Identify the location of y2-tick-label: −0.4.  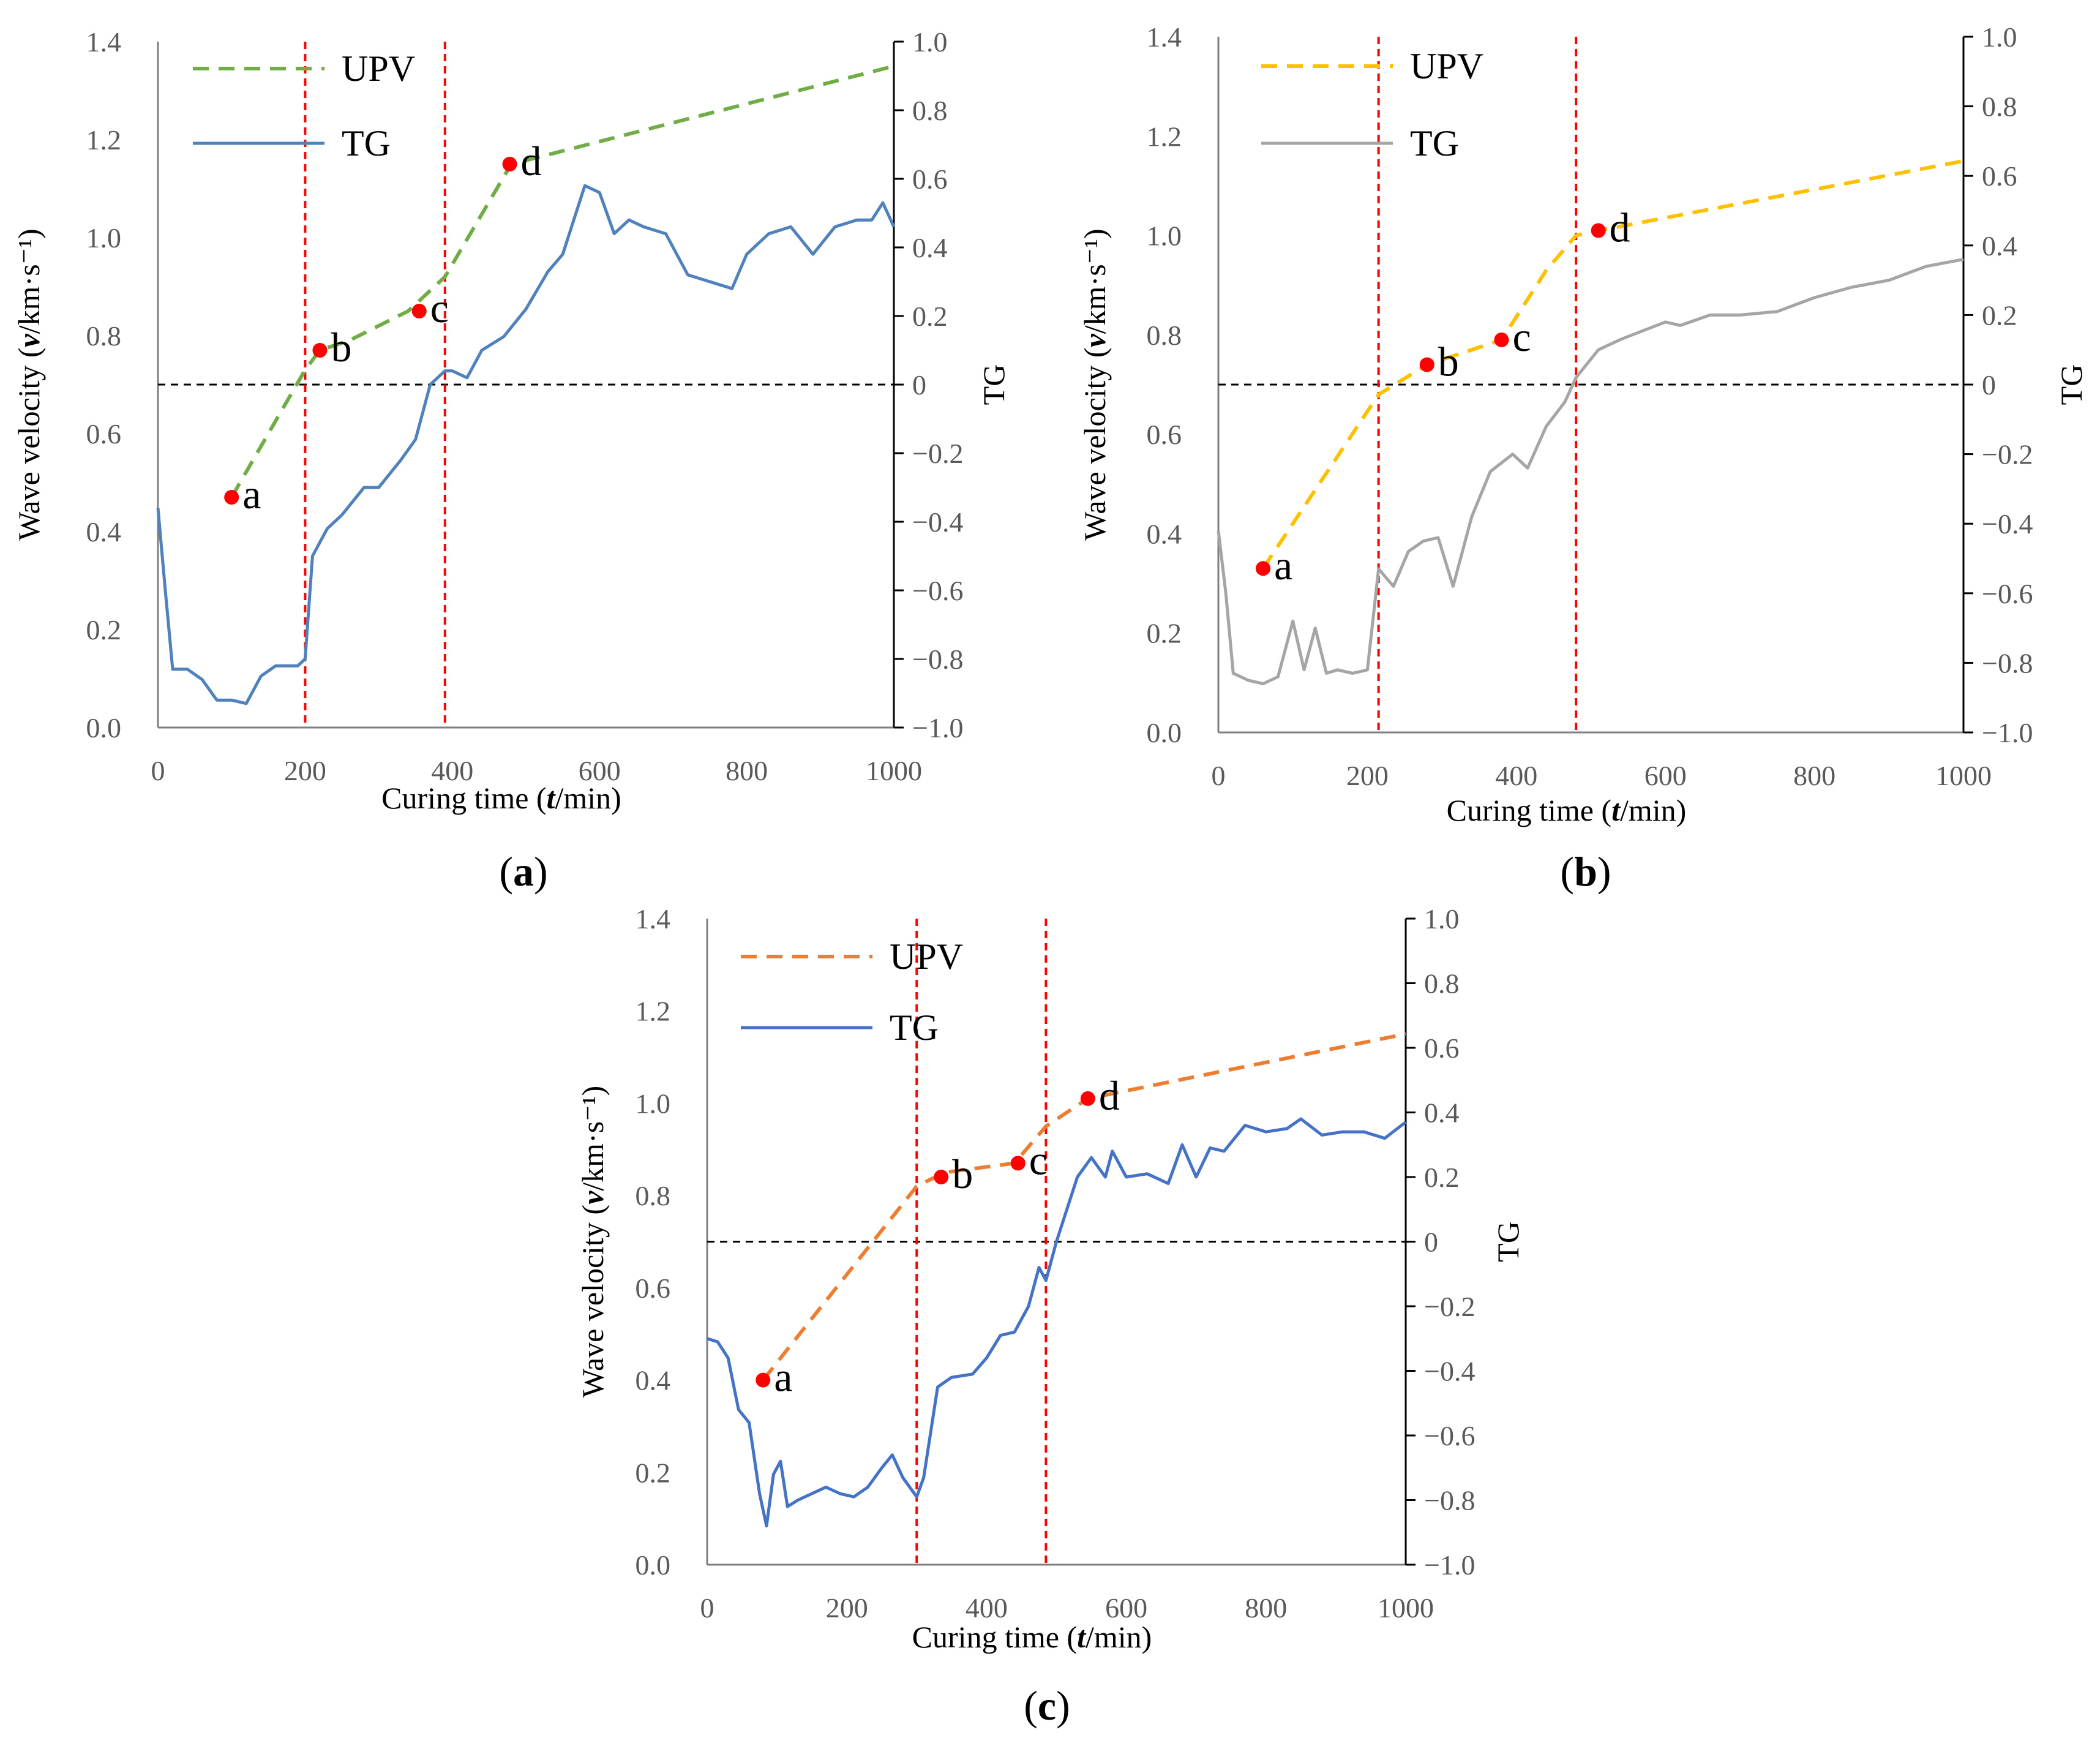
(2007, 524).